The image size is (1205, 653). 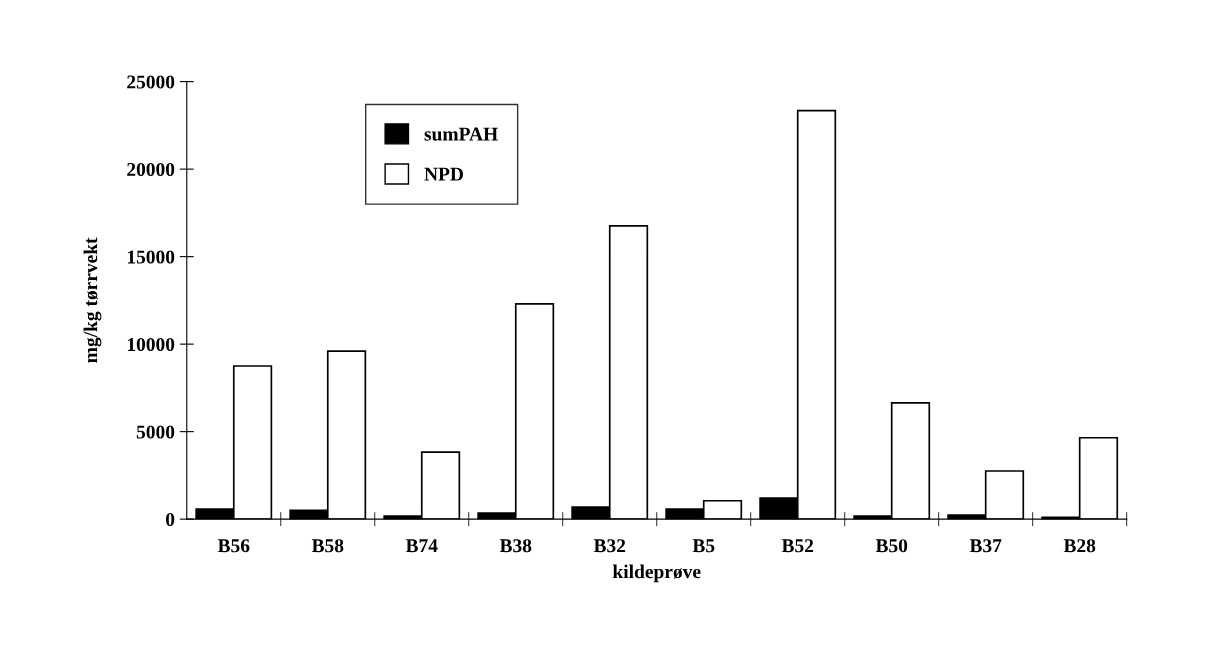 What do you see at coordinates (1079, 546) in the screenshot?
I see `x-tick-label: B28` at bounding box center [1079, 546].